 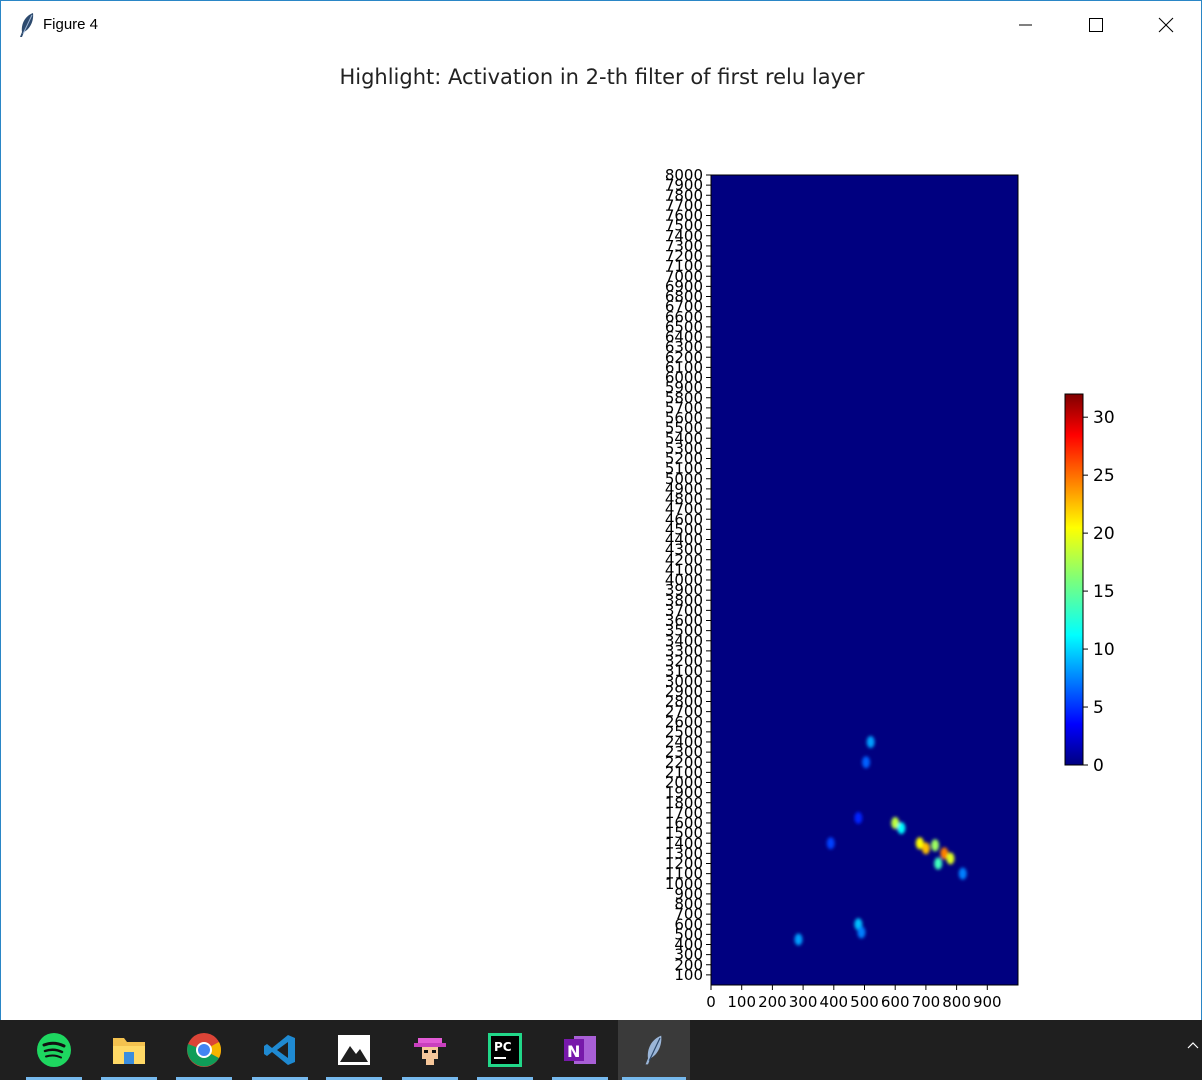 What do you see at coordinates (1104, 592) in the screenshot?
I see `colorbar-tick-label: 15` at bounding box center [1104, 592].